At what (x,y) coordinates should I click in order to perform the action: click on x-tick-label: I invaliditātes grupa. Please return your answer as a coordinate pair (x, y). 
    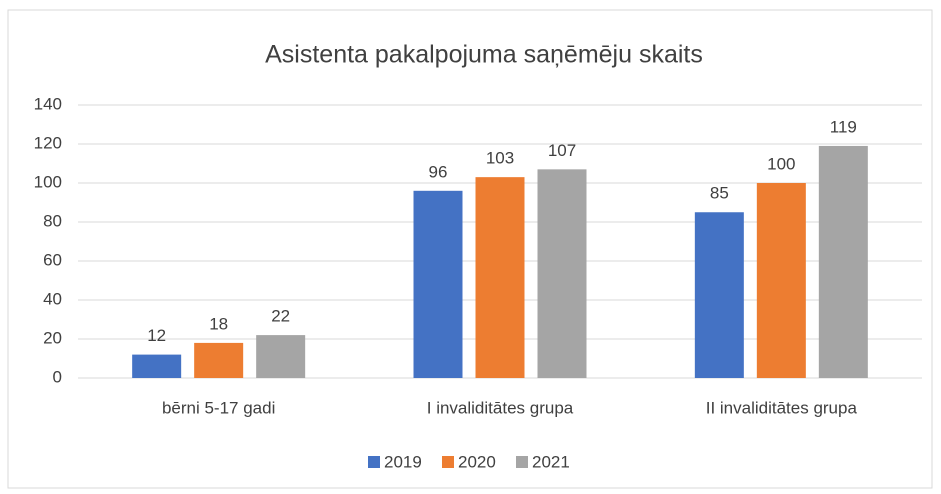
    Looking at the image, I should click on (500, 407).